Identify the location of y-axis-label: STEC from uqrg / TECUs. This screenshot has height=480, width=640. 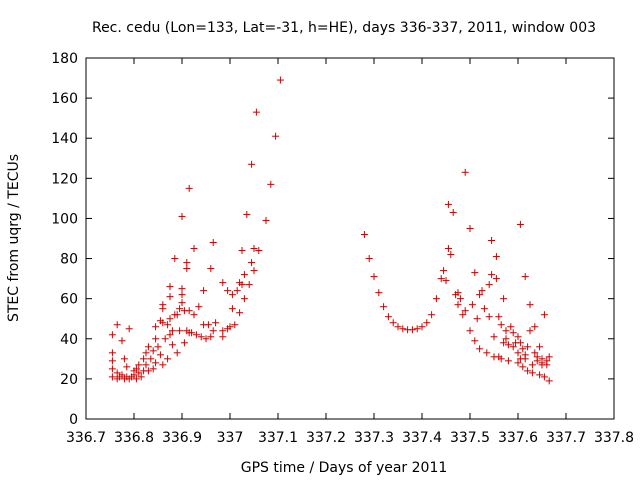
(14, 238).